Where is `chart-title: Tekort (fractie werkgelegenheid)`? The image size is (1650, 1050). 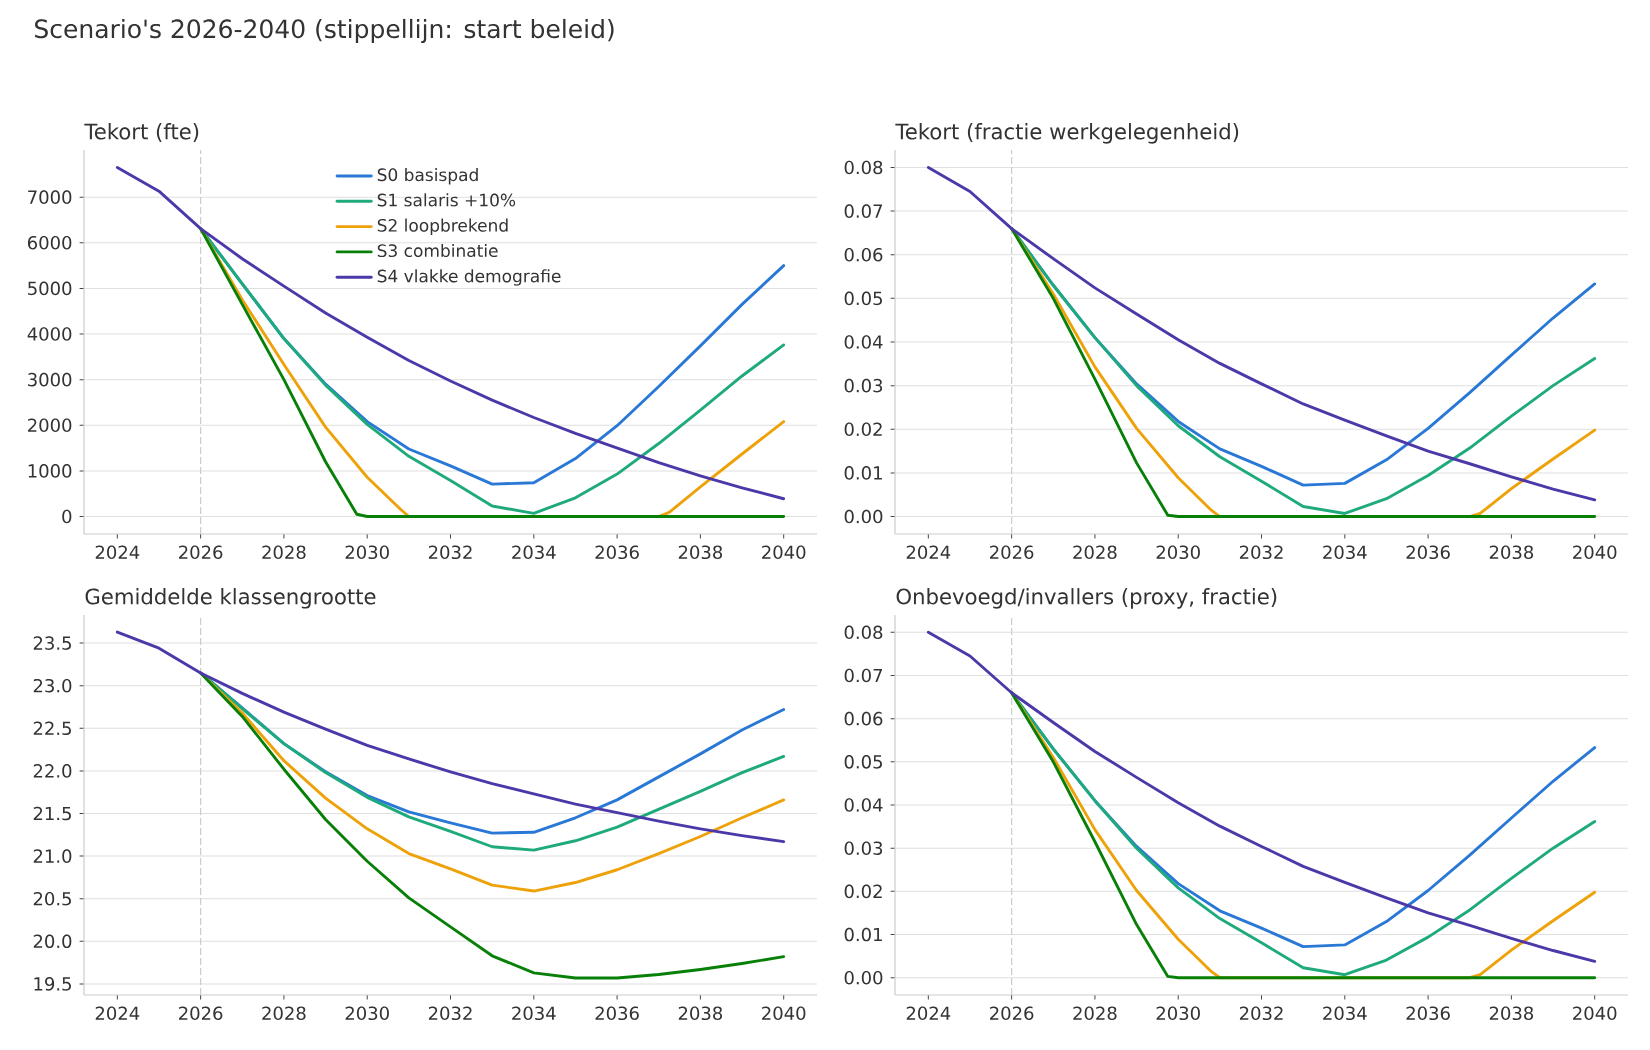
chart-title: Tekort (fractie werkgelegenheid) is located at coordinates (1067, 133).